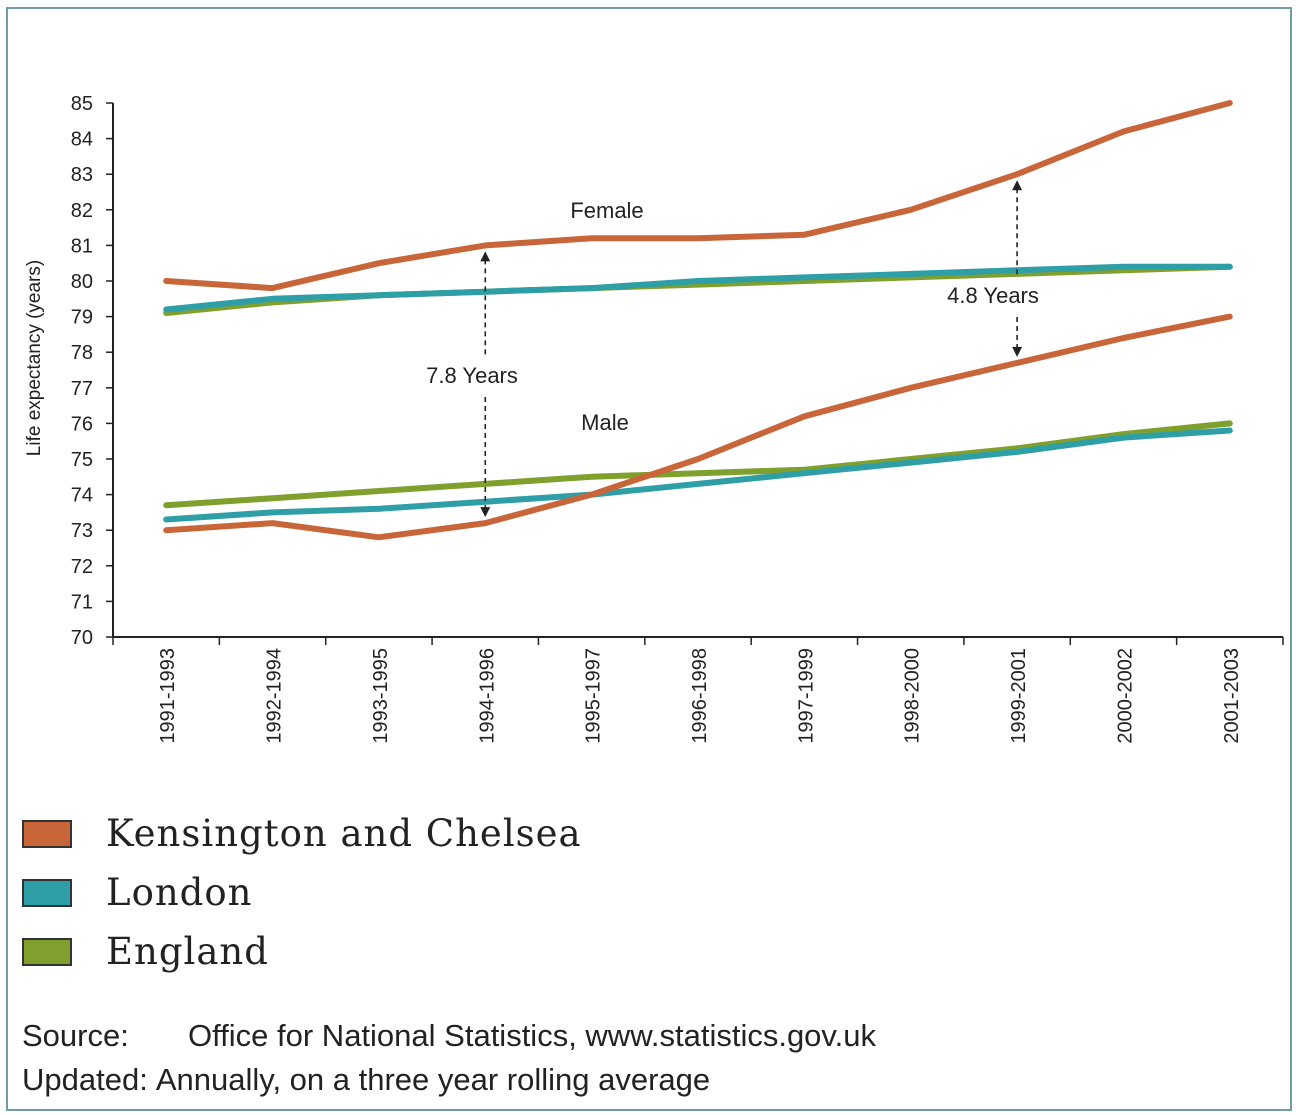 This screenshot has height=1115, width=1296. I want to click on y-tick-label: 78, so click(82, 353).